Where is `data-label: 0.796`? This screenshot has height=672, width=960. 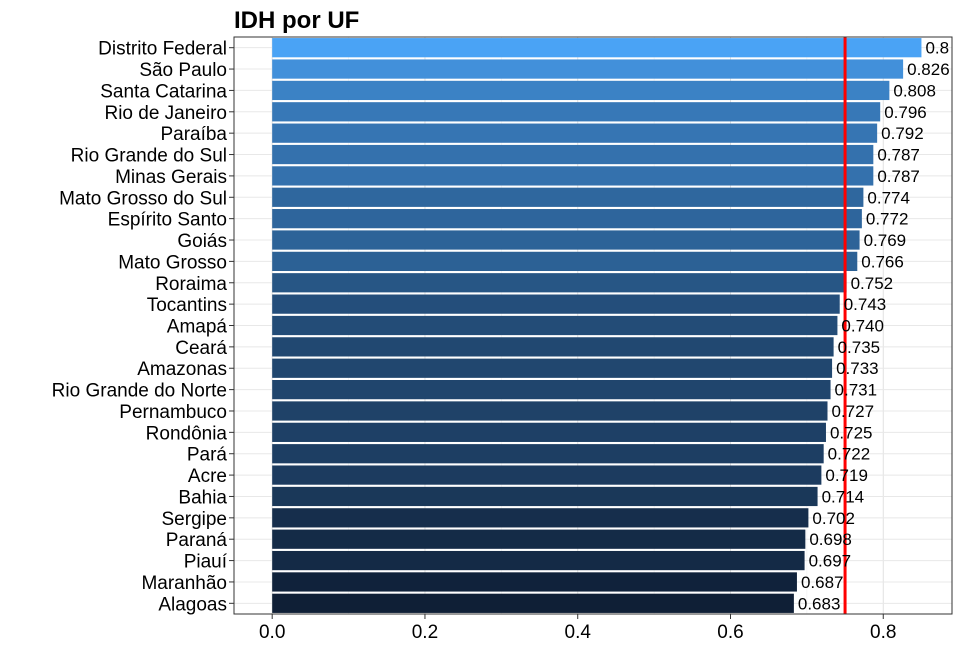 data-label: 0.796 is located at coordinates (905, 112).